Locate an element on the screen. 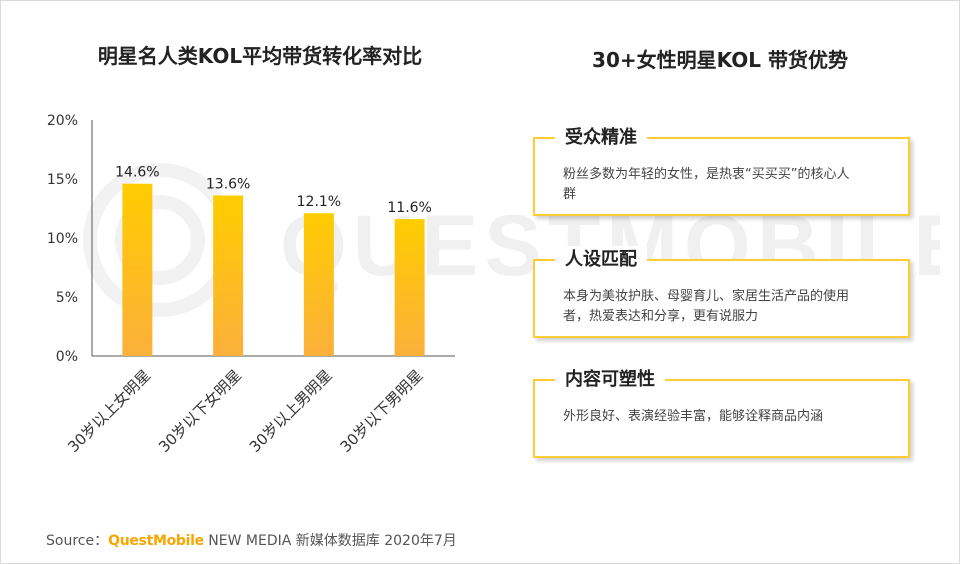 The width and height of the screenshot is (960, 564). y-tick-label: 5% is located at coordinates (67, 298).